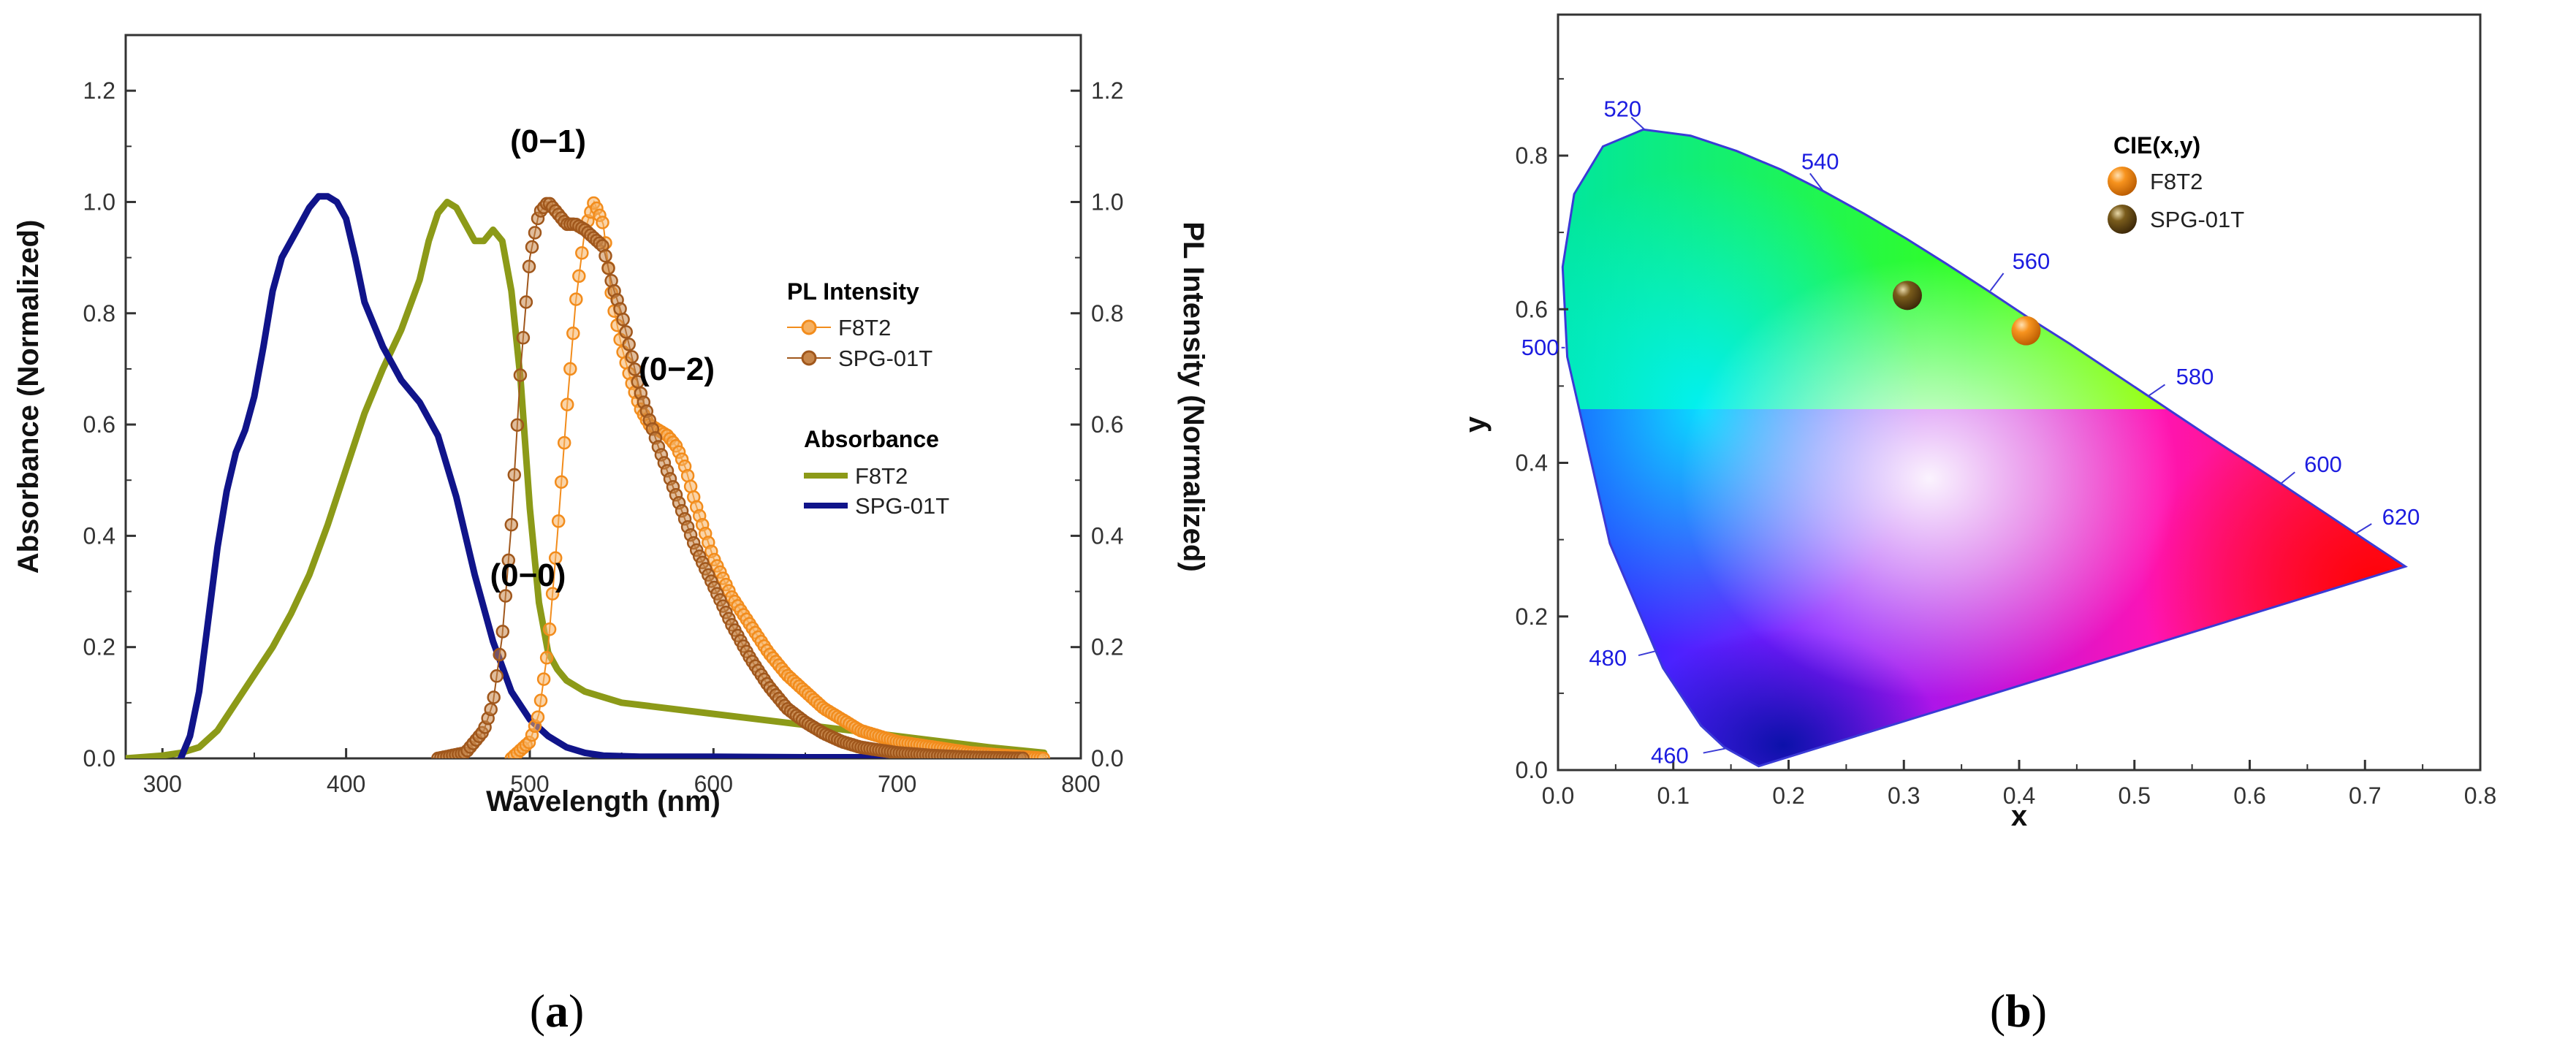 This screenshot has width=2576, height=1055. Describe the element at coordinates (1097, 403) in the screenshot. I see `panel-a-y2-ticks: 0.0 0.2 0.4 0.6 0.8 1.0 1.2` at that location.